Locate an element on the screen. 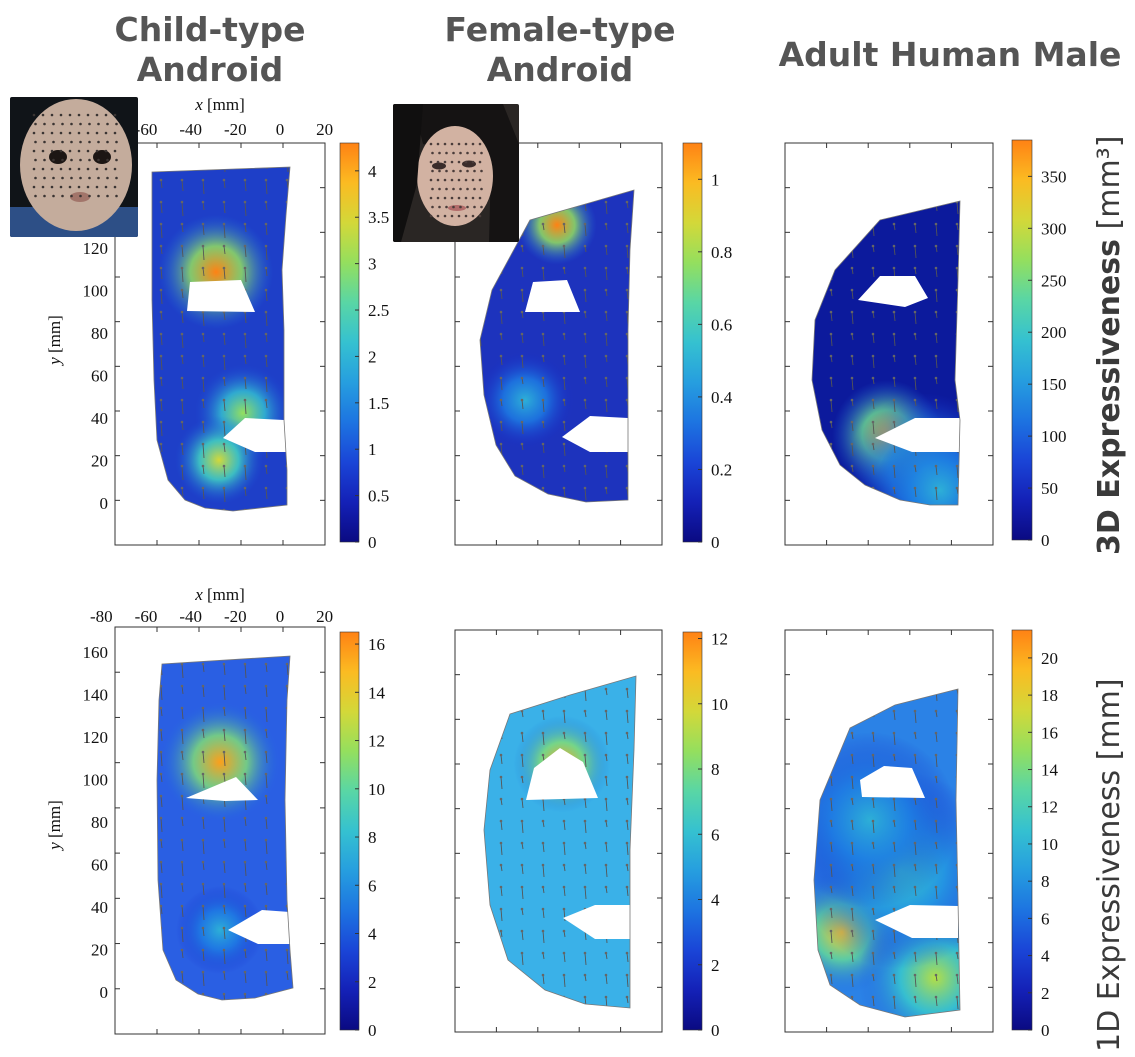  colorbar-tick-label: 0.8 is located at coordinates (721, 252).